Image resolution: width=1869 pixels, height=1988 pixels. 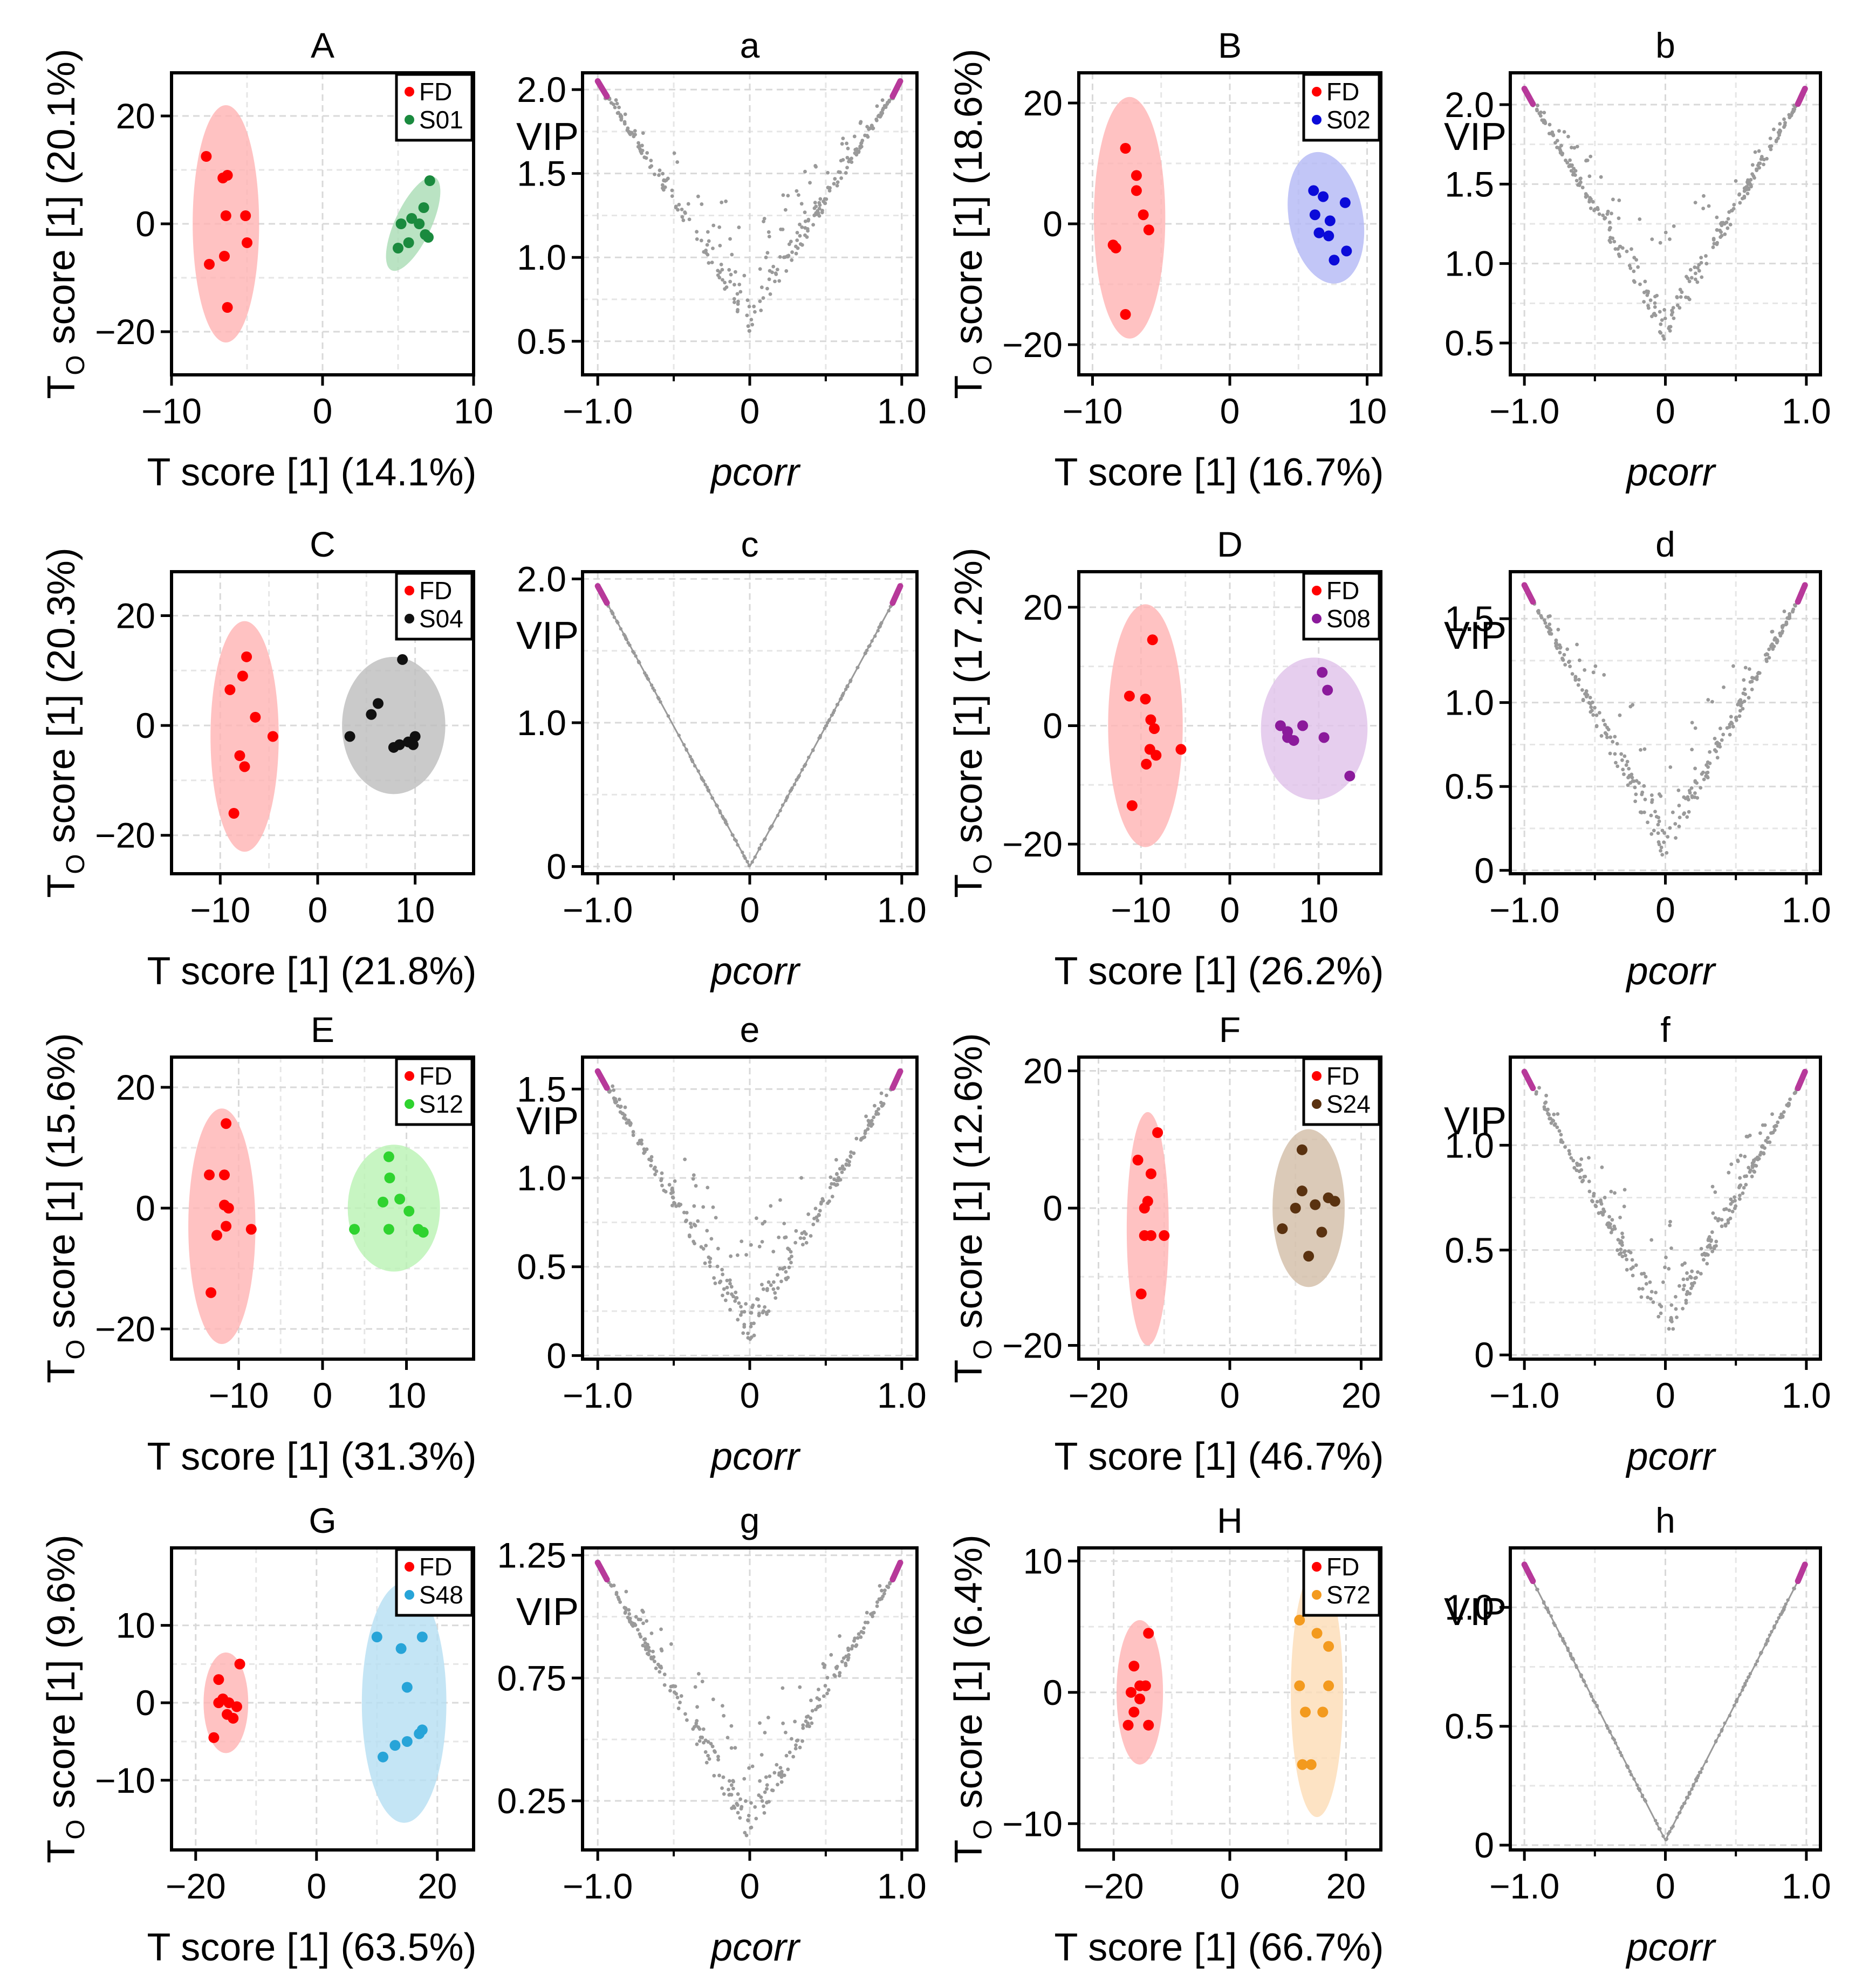 What do you see at coordinates (542, 1178) in the screenshot?
I see `y-tick-label: 1.0` at bounding box center [542, 1178].